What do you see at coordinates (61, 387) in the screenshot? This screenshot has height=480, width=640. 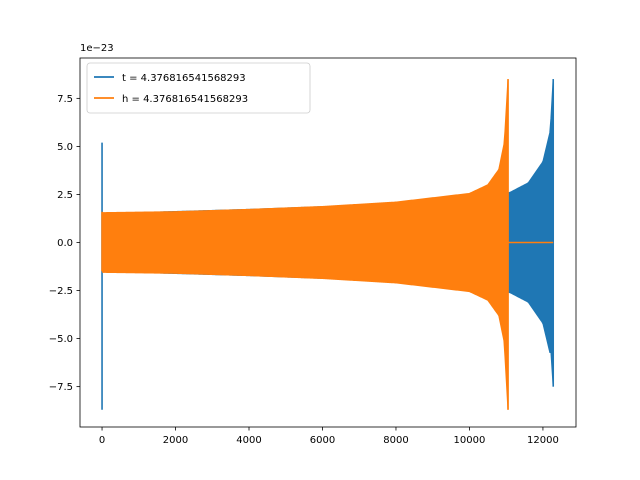 I see `y-tick-label: −7.5` at bounding box center [61, 387].